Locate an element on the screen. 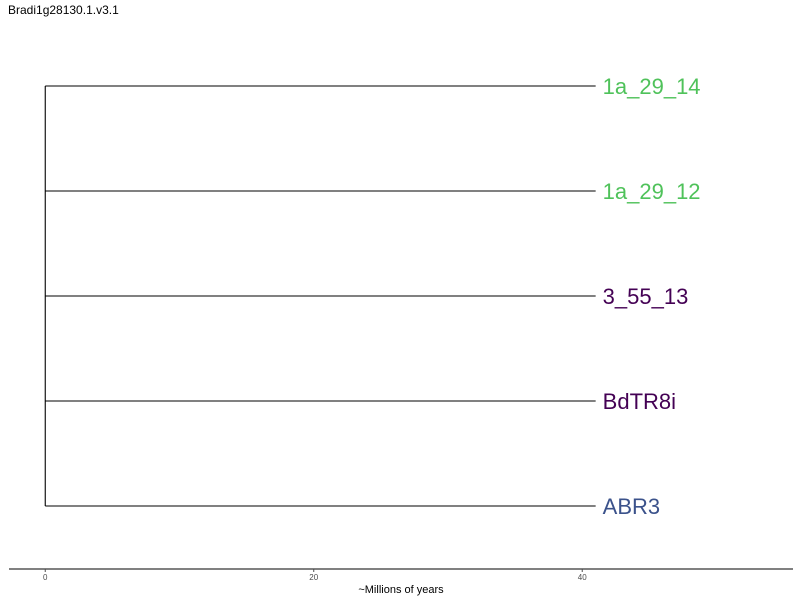 Image resolution: width=800 pixels, height=600 pixels. leaf-labels: 1a_29_14 1a_29_12 3_55_13 BdTR8i ABR3 is located at coordinates (652, 296).